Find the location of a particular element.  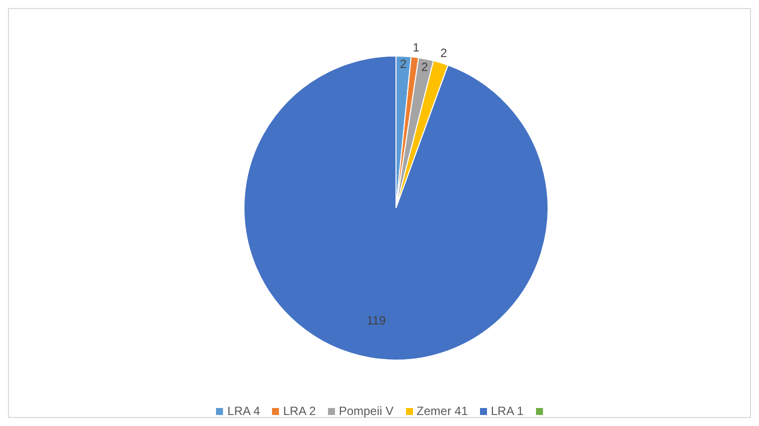

data-label: 1 is located at coordinates (416, 47).